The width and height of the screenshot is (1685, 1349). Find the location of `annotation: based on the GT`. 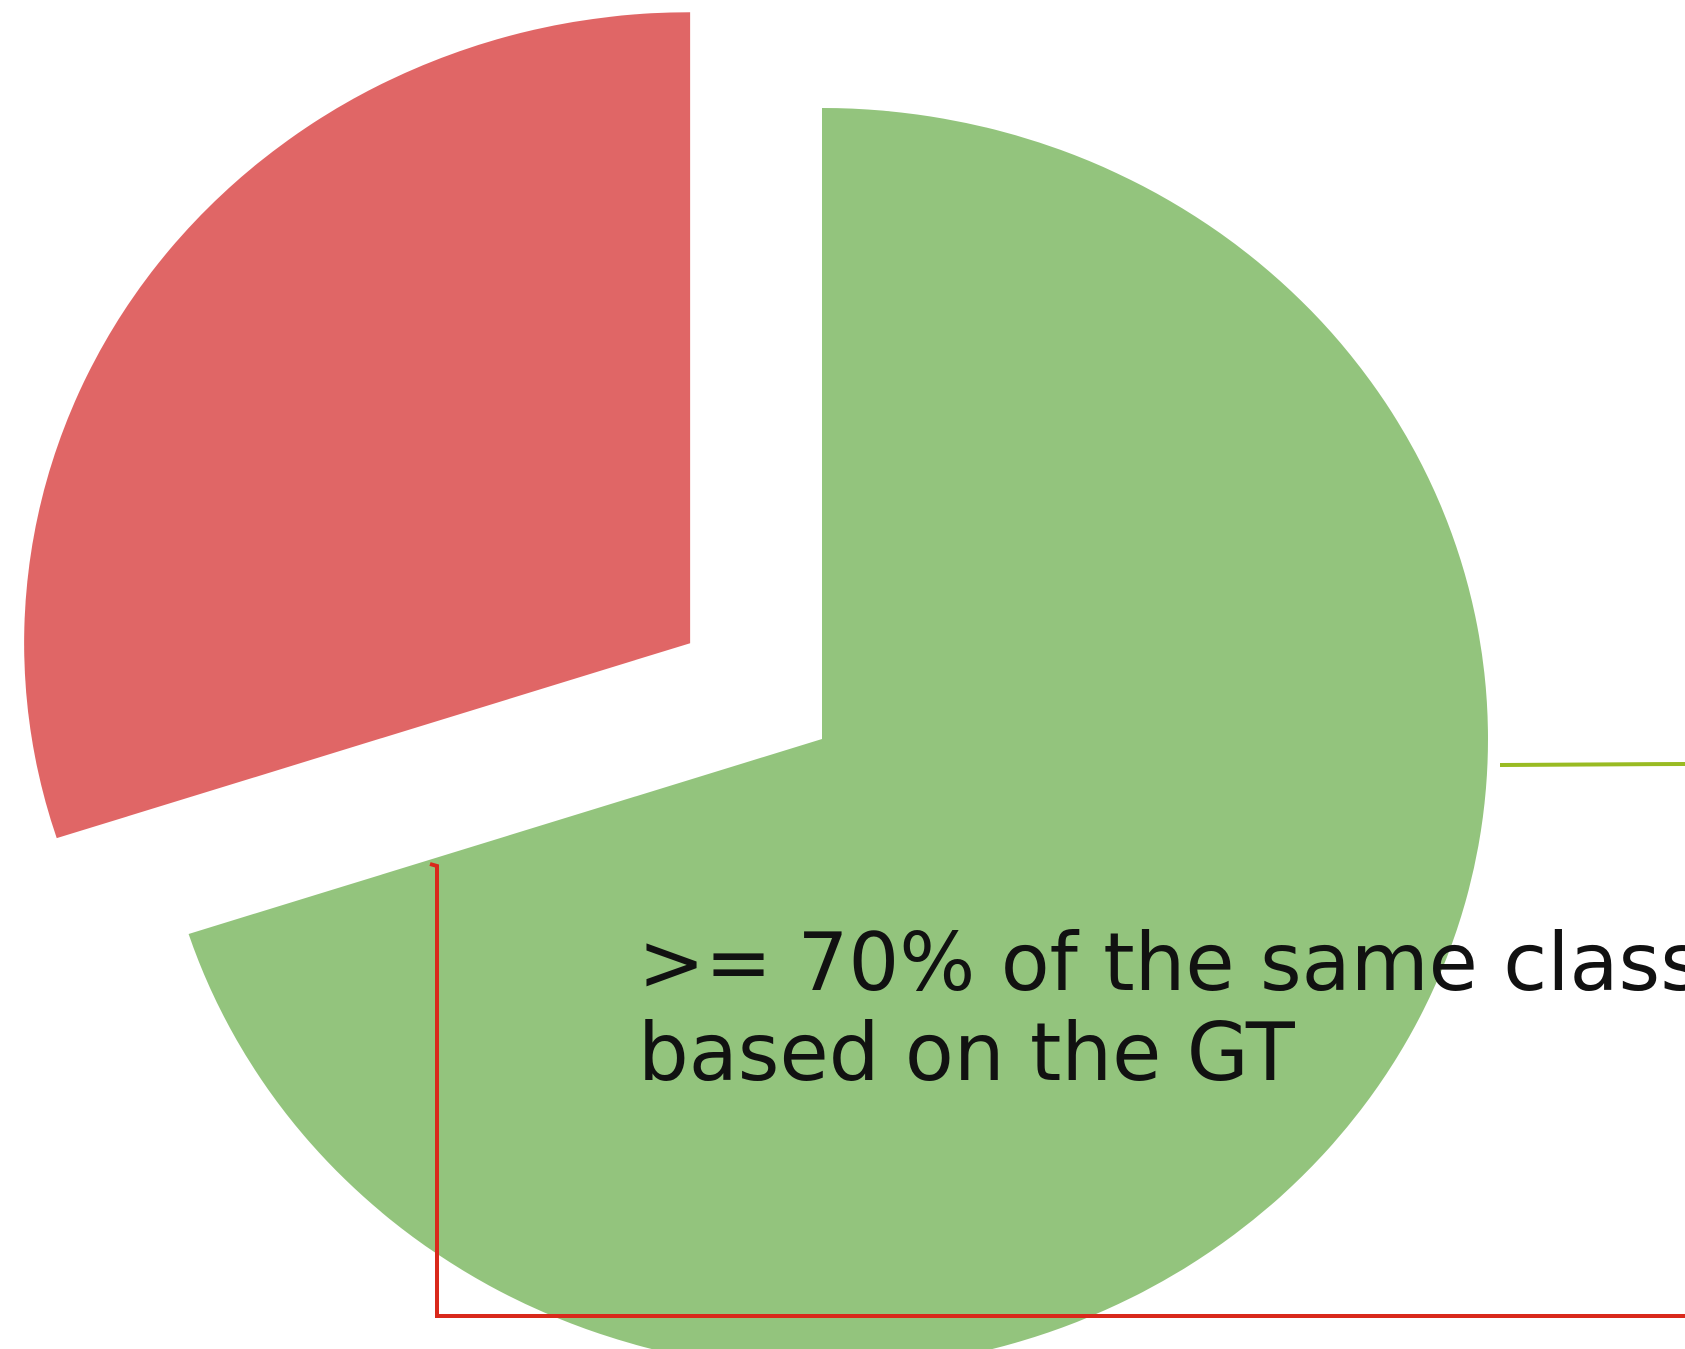

annotation: based on the GT is located at coordinates (967, 1052).